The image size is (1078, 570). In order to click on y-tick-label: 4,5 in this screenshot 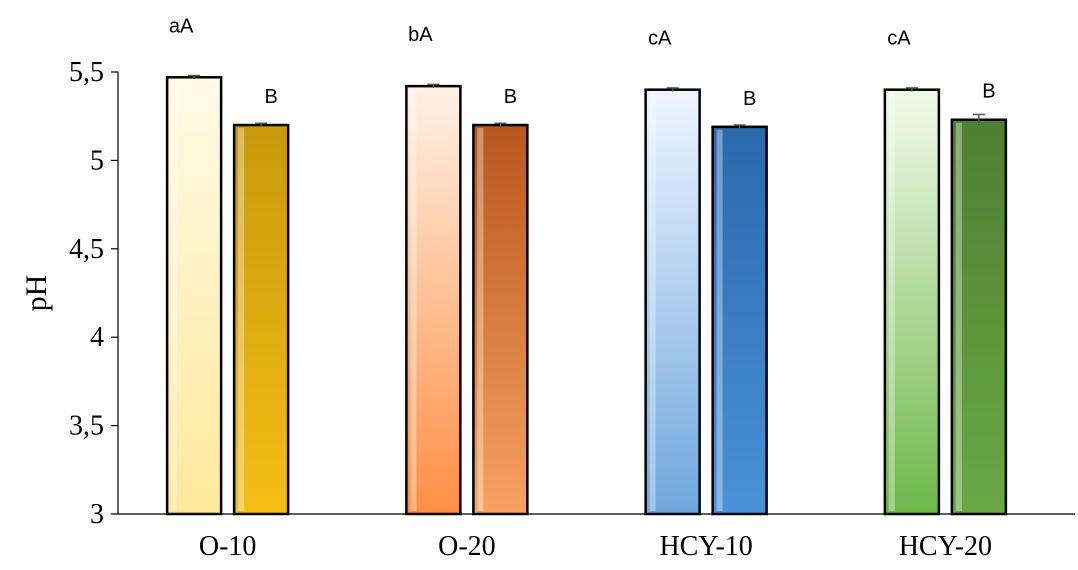, I will do `click(86, 249)`.